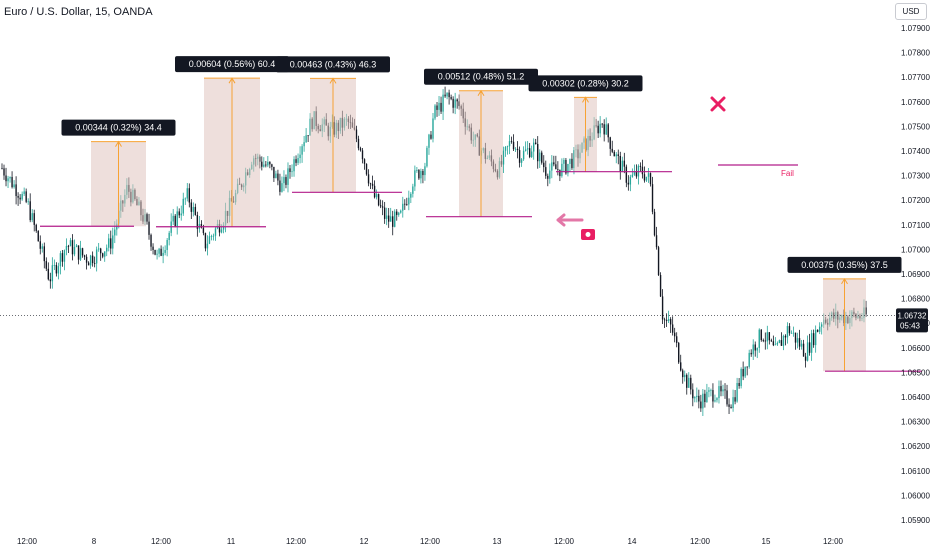  I want to click on currency-button: USD, so click(911, 11).